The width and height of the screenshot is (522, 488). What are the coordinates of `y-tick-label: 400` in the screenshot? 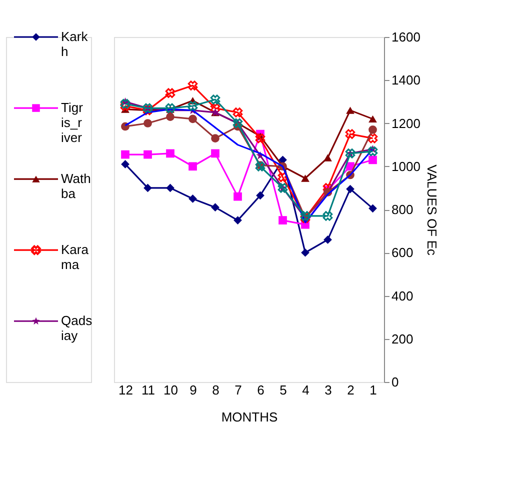 It's located at (403, 296).